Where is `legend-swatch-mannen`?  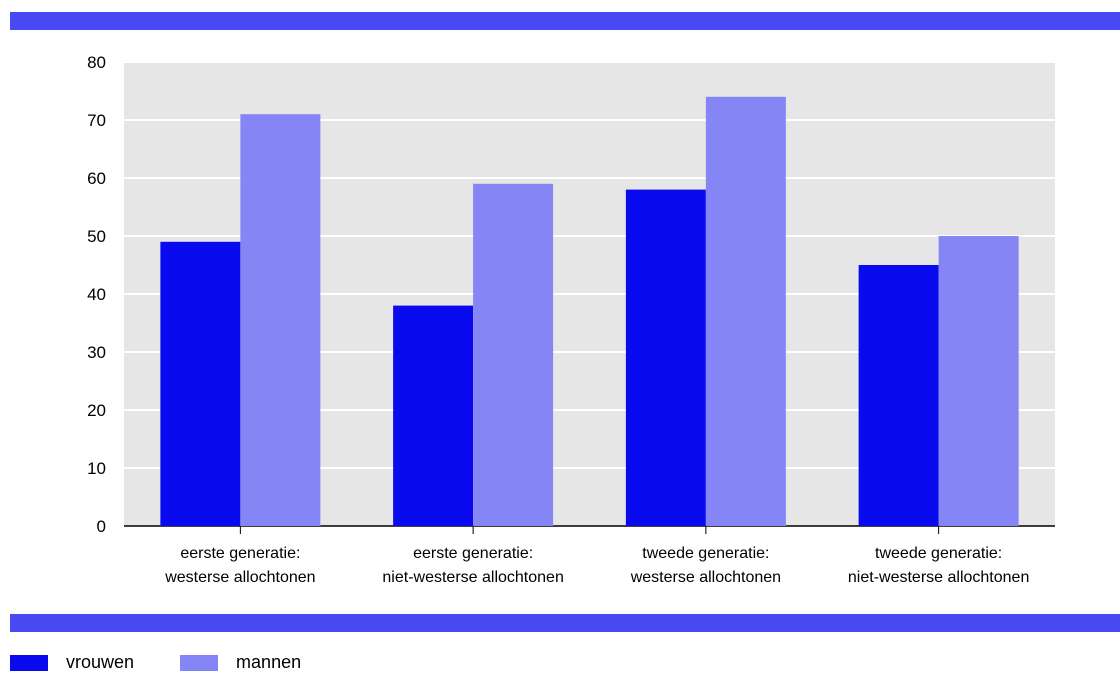
legend-swatch-mannen is located at coordinates (199, 662).